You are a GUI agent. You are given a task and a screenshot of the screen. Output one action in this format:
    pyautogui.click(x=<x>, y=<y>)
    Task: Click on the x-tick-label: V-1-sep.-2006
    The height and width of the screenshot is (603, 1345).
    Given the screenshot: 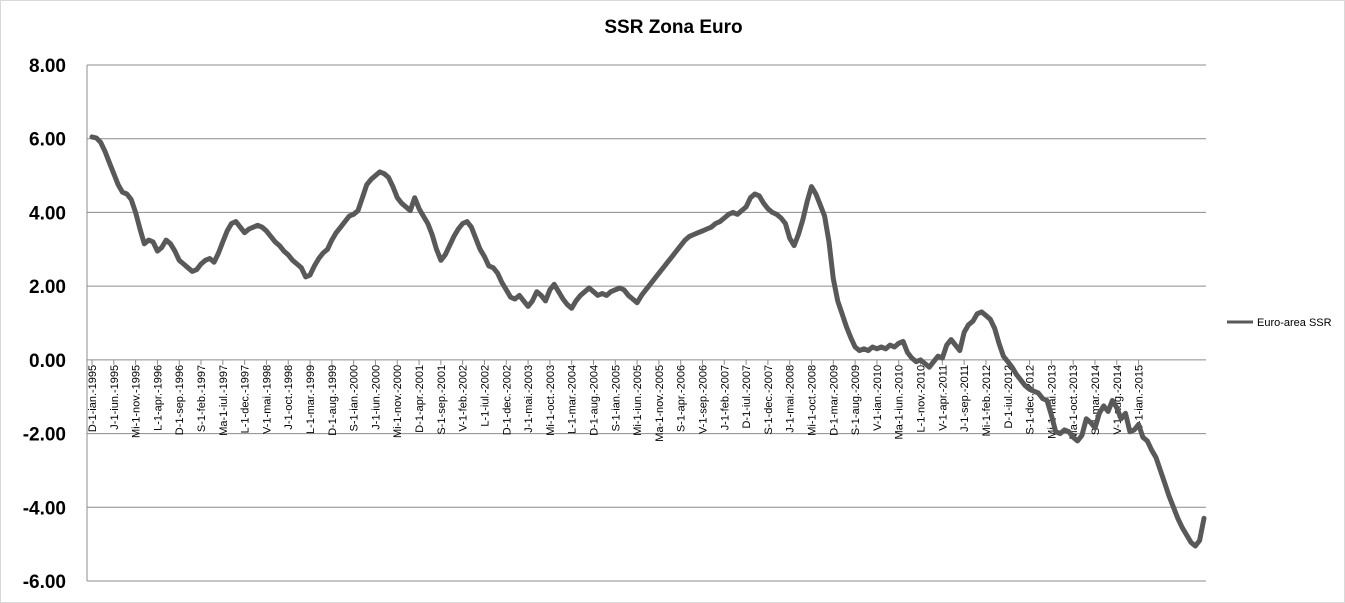 What is the action you would take?
    pyautogui.click(x=704, y=399)
    